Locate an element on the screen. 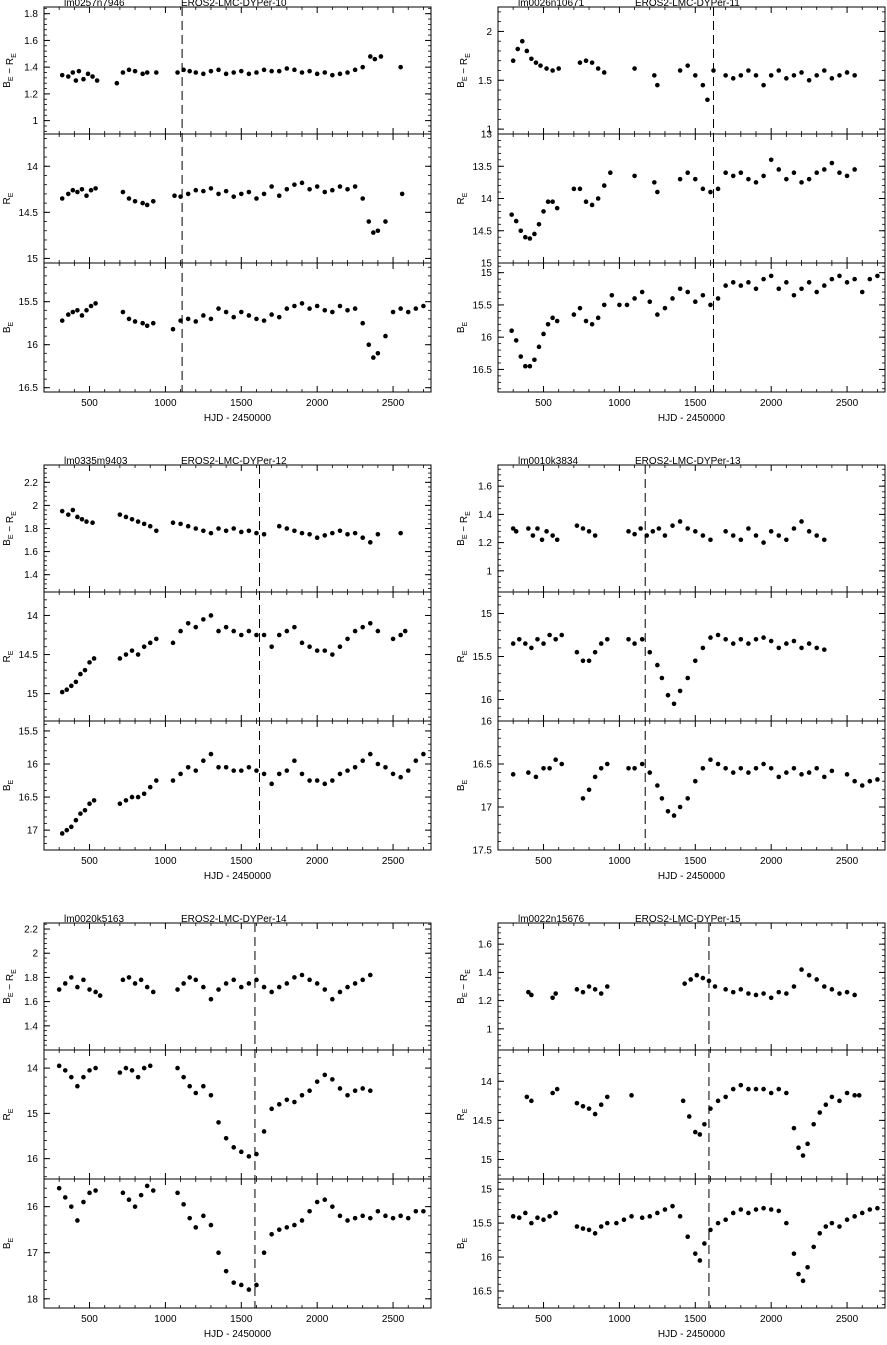 The height and width of the screenshot is (1345, 887). y-tick-label: 2 is located at coordinates (489, 32).